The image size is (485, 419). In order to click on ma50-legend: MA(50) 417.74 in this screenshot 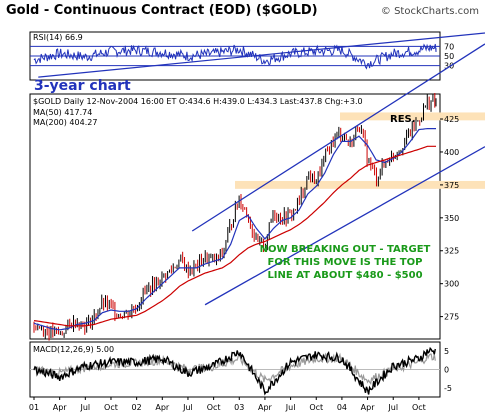, I will do `click(62, 112)`.